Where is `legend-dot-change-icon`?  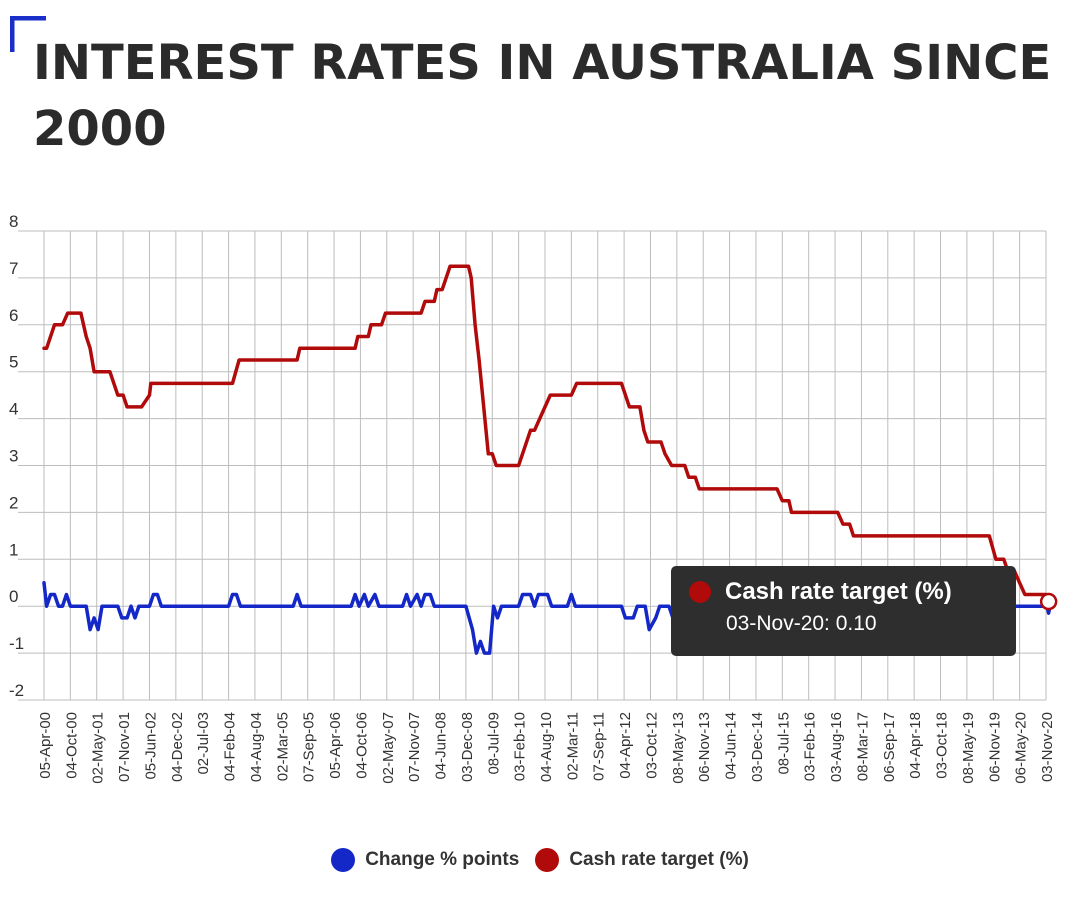 legend-dot-change-icon is located at coordinates (343, 860).